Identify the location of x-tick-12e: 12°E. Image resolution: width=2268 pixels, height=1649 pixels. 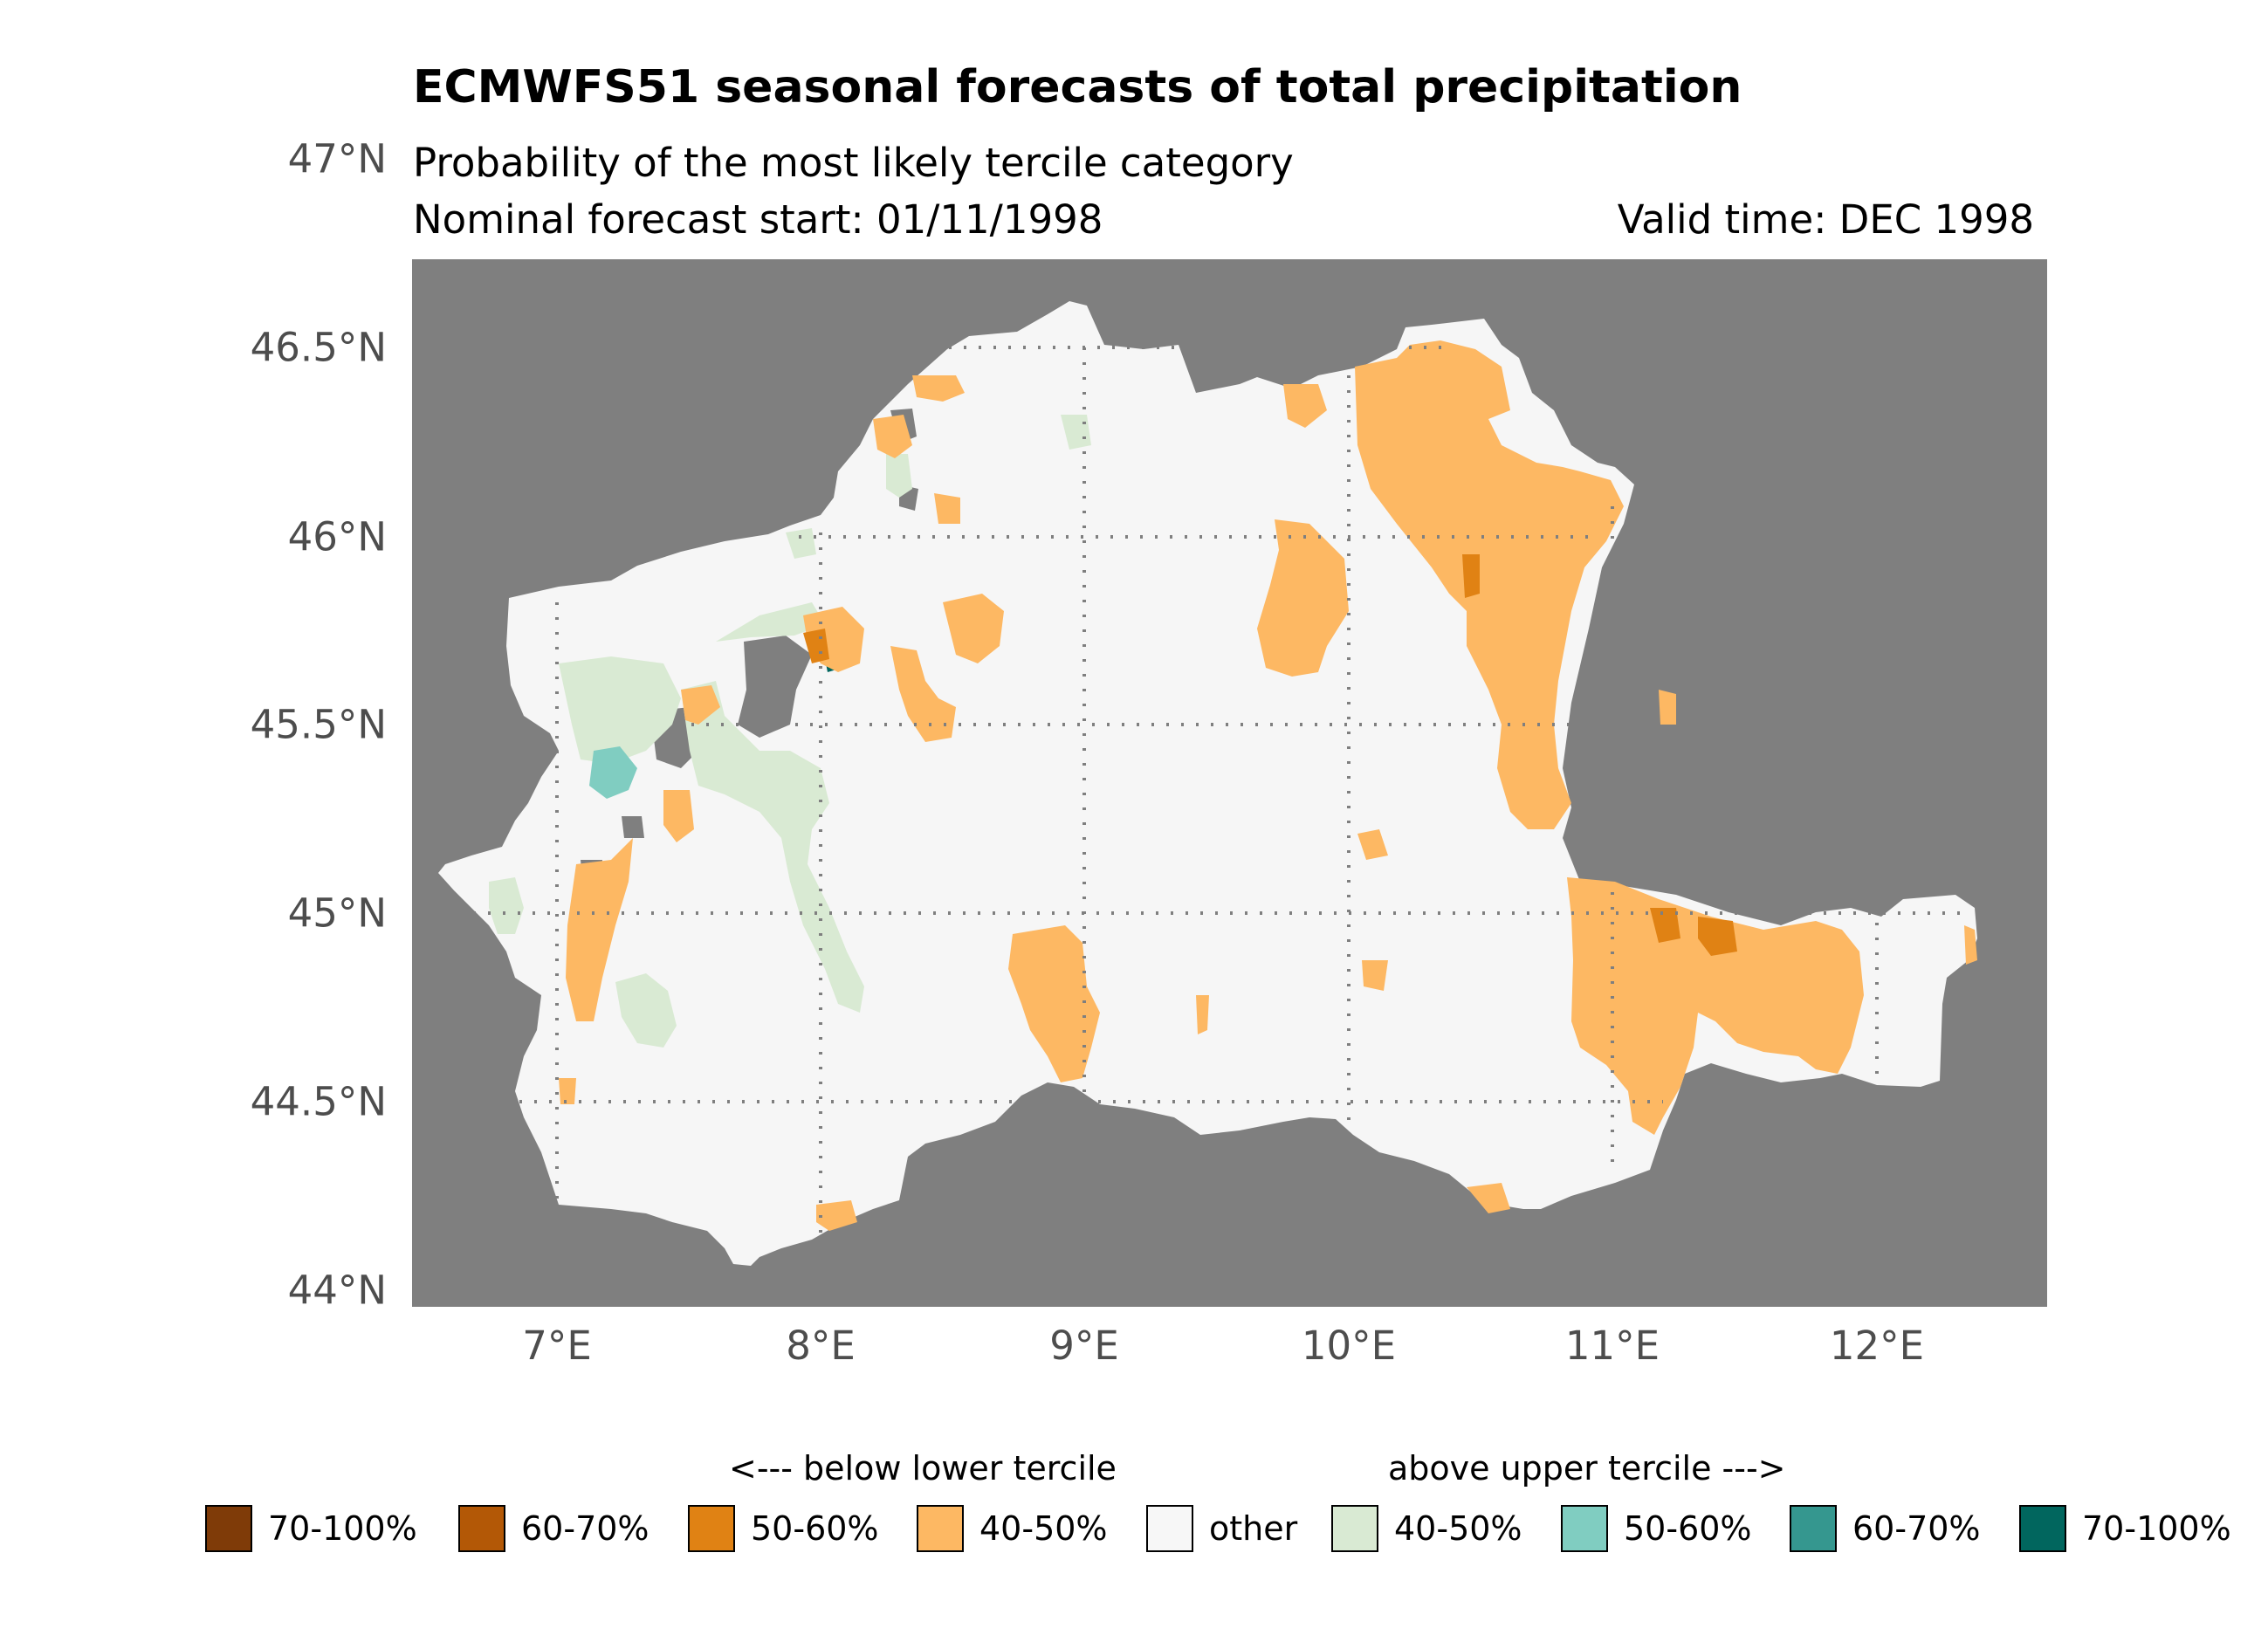
(1877, 1346).